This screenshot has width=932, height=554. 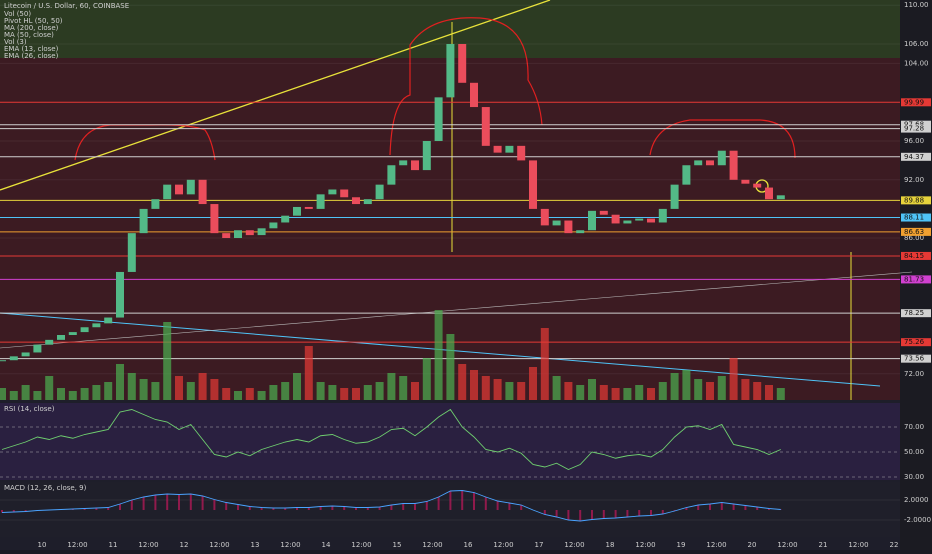 What do you see at coordinates (539, 545) in the screenshot?
I see `time-label: 17` at bounding box center [539, 545].